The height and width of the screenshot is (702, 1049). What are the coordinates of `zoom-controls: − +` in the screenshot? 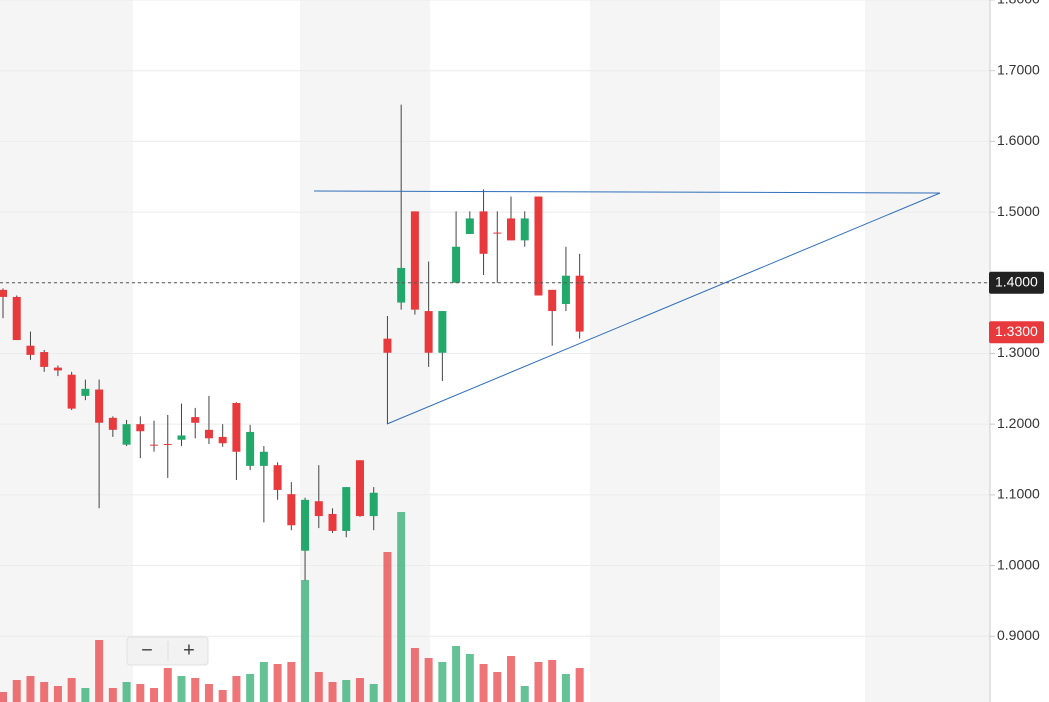 It's located at (167, 651).